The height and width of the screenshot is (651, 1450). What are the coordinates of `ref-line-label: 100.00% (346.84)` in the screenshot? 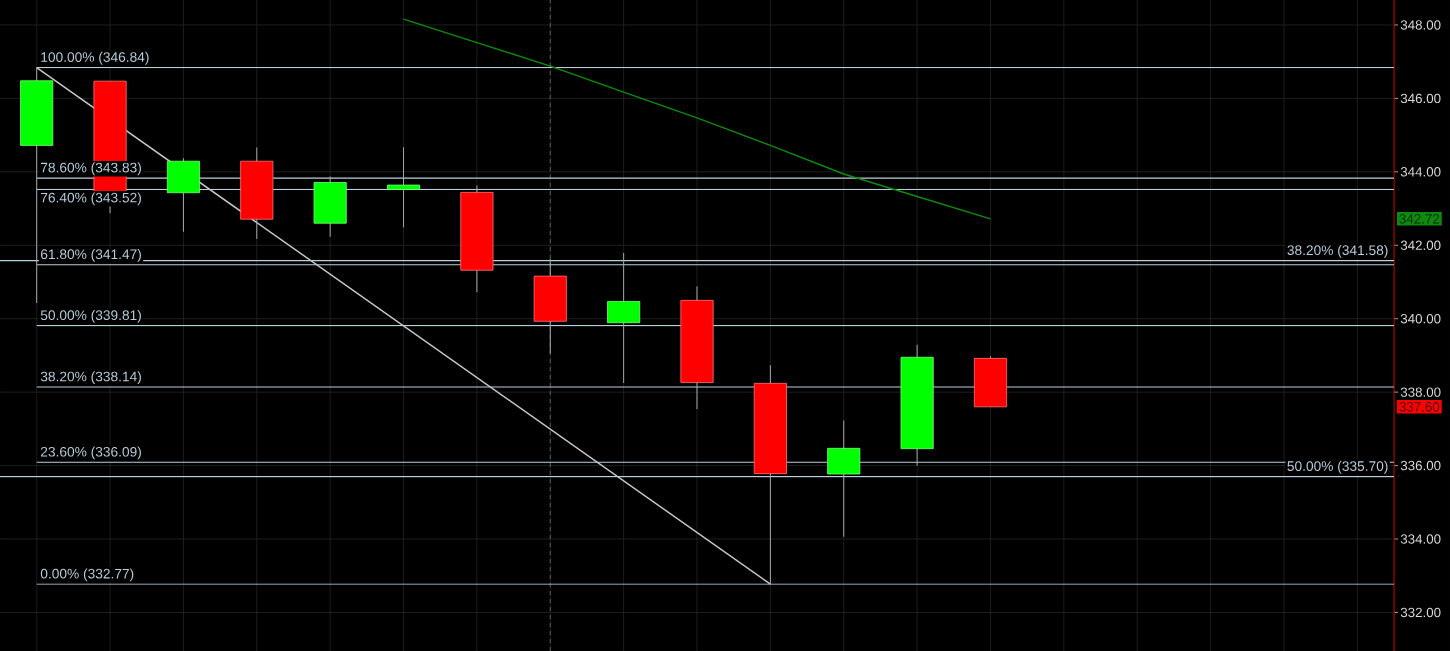 It's located at (95, 58).